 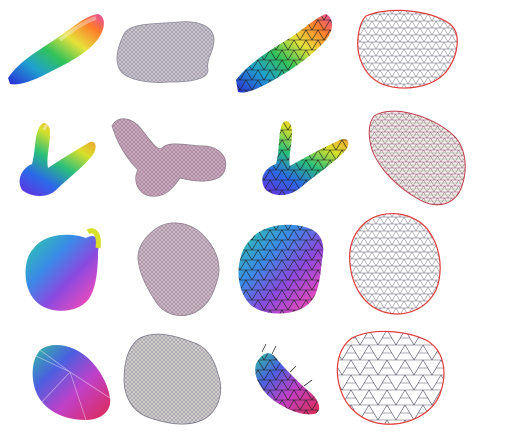 What do you see at coordinates (281, 269) in the screenshot?
I see `row3-remeshed-surface` at bounding box center [281, 269].